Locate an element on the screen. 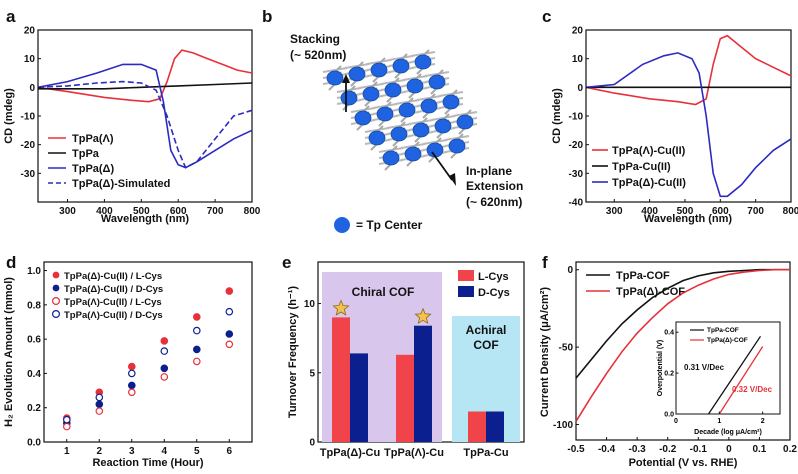 This screenshot has width=798, height=474. chart-e-ytick-label-0: 0 is located at coordinates (312, 443).